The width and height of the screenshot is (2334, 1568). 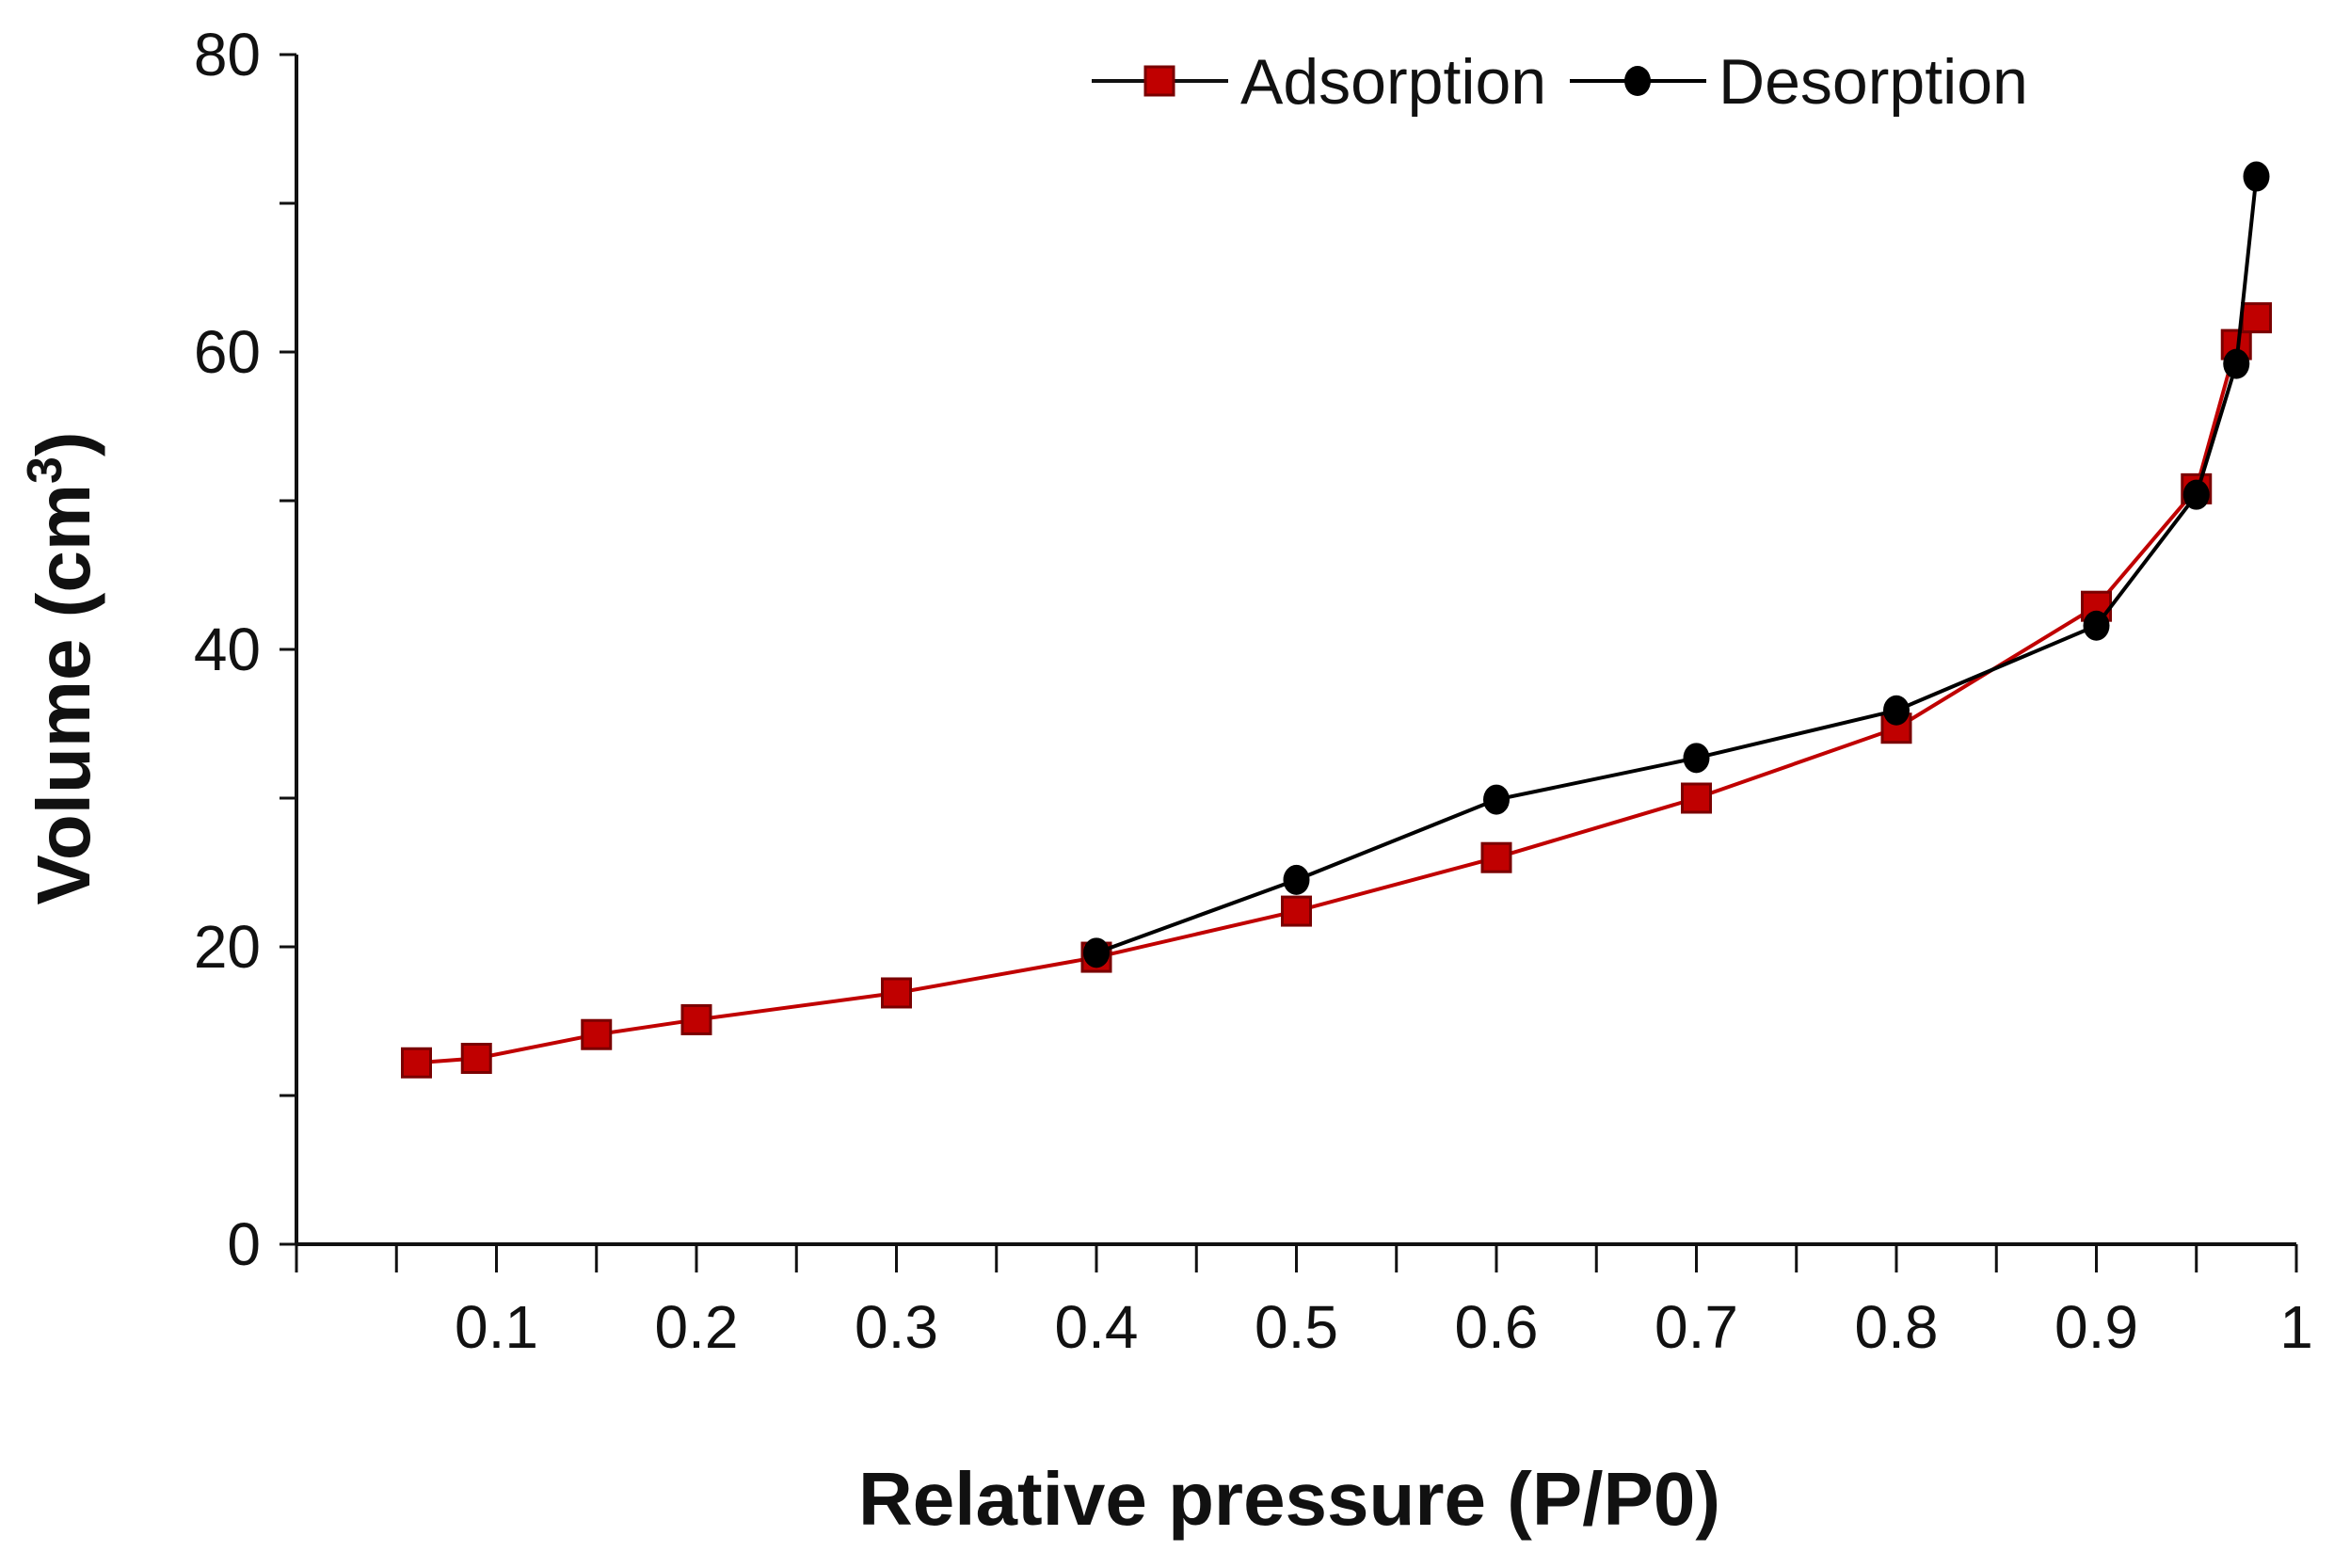 What do you see at coordinates (1637, 81) in the screenshot?
I see `legend-marker-desorption` at bounding box center [1637, 81].